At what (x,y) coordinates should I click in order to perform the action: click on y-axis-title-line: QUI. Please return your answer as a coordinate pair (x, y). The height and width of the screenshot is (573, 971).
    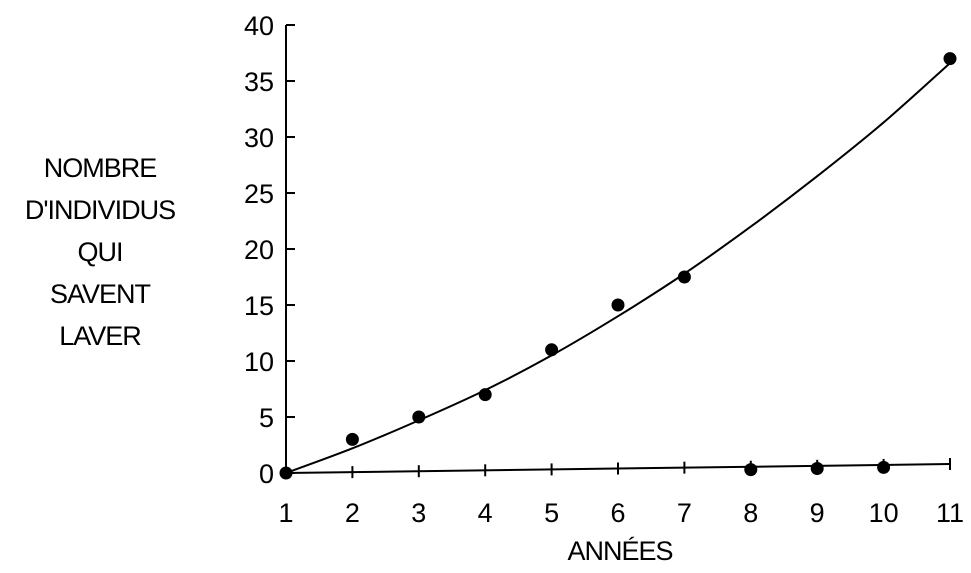
    Looking at the image, I should click on (100, 252).